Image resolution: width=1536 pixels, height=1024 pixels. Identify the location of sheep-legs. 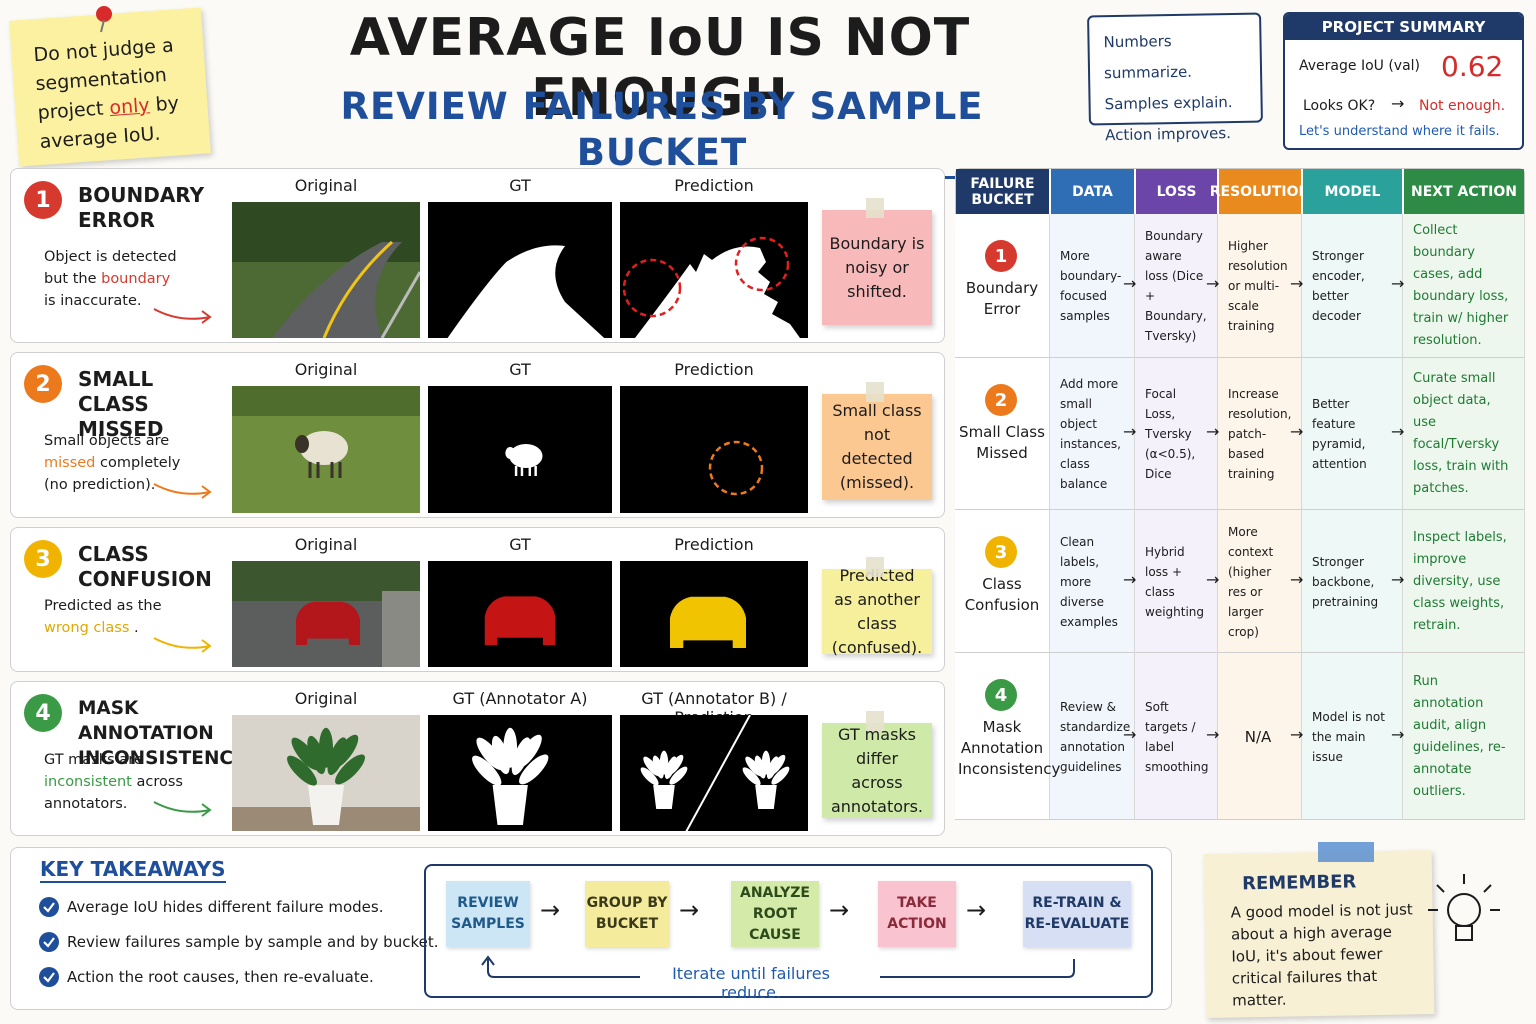
(325, 470).